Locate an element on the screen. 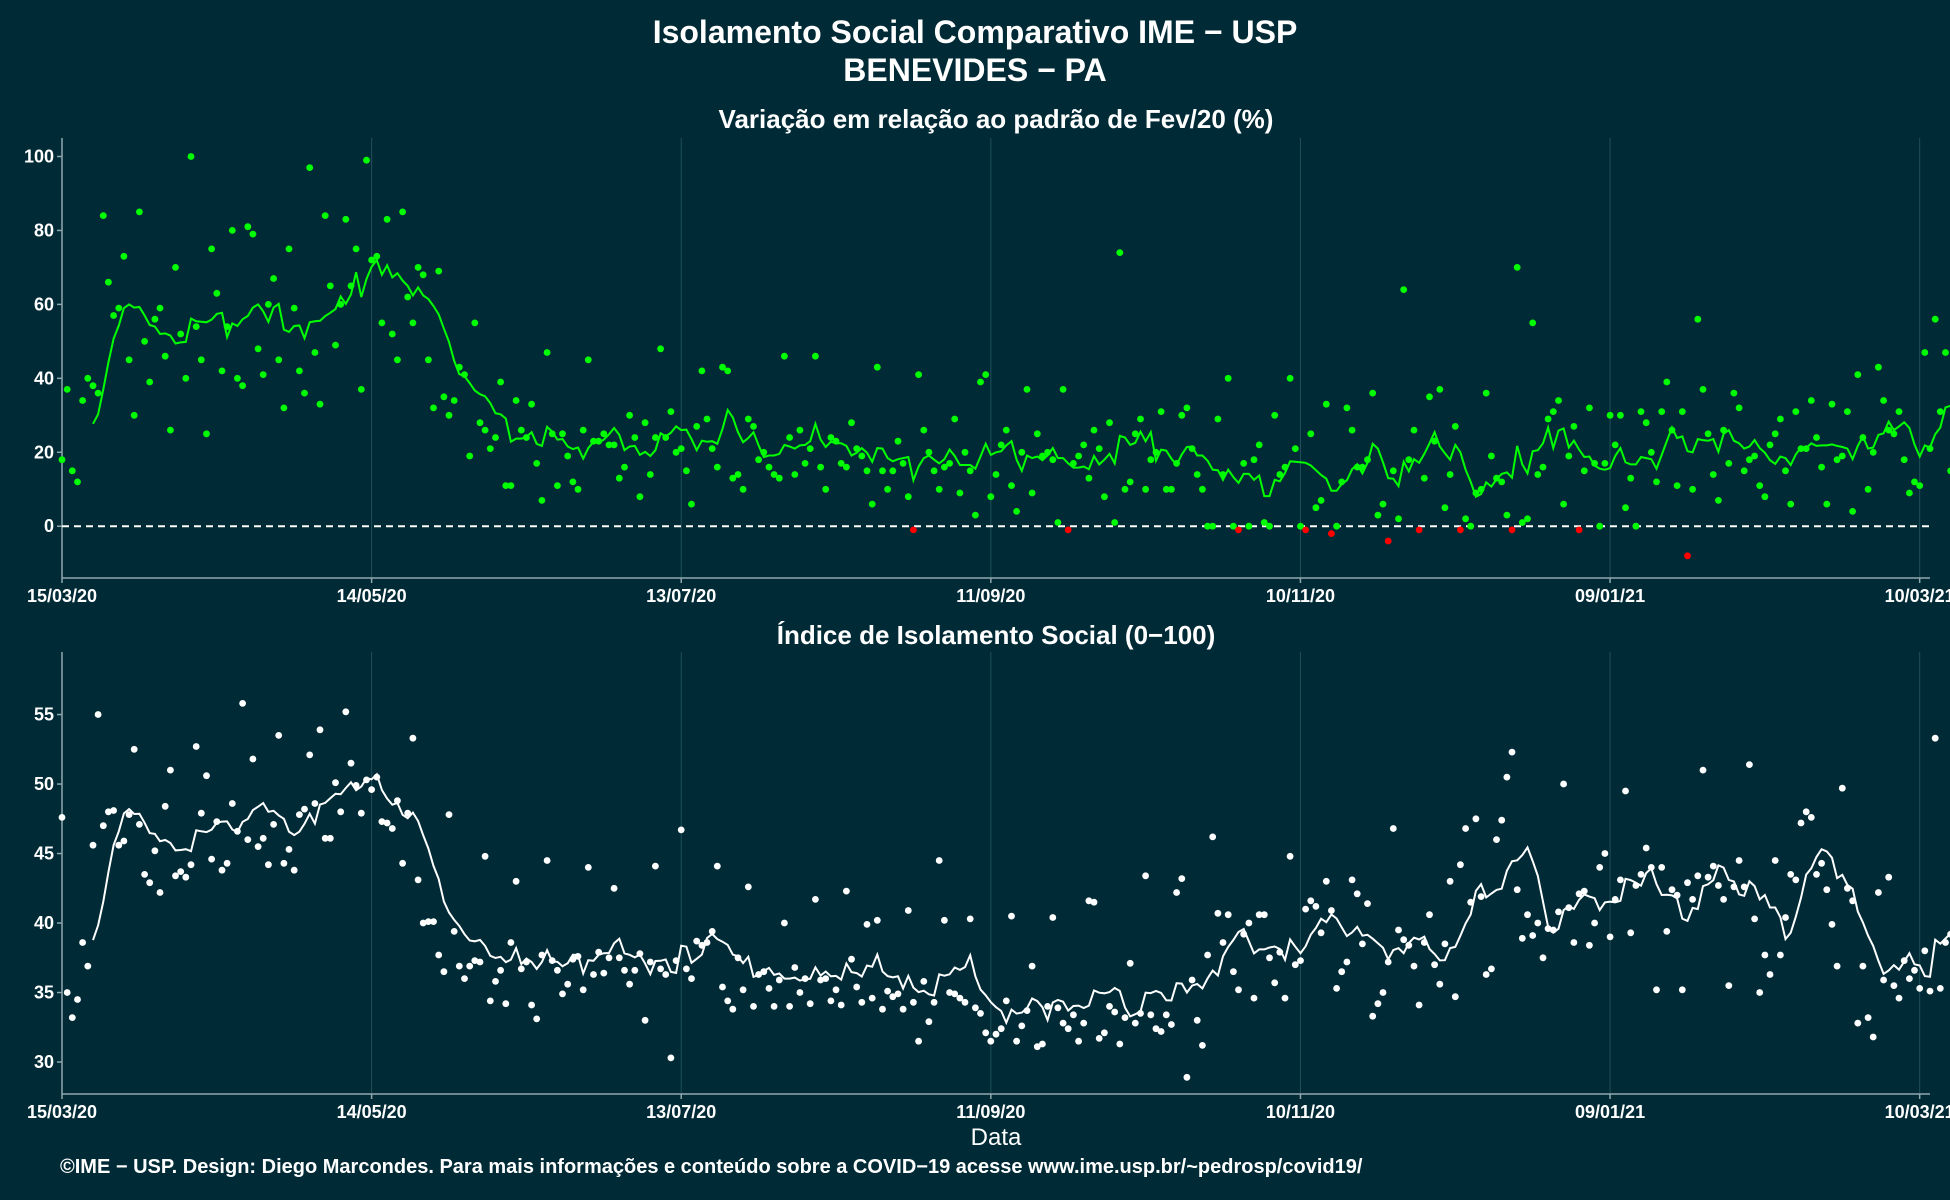 This screenshot has width=1950, height=1200. y-tick-label: 45 is located at coordinates (44, 854).